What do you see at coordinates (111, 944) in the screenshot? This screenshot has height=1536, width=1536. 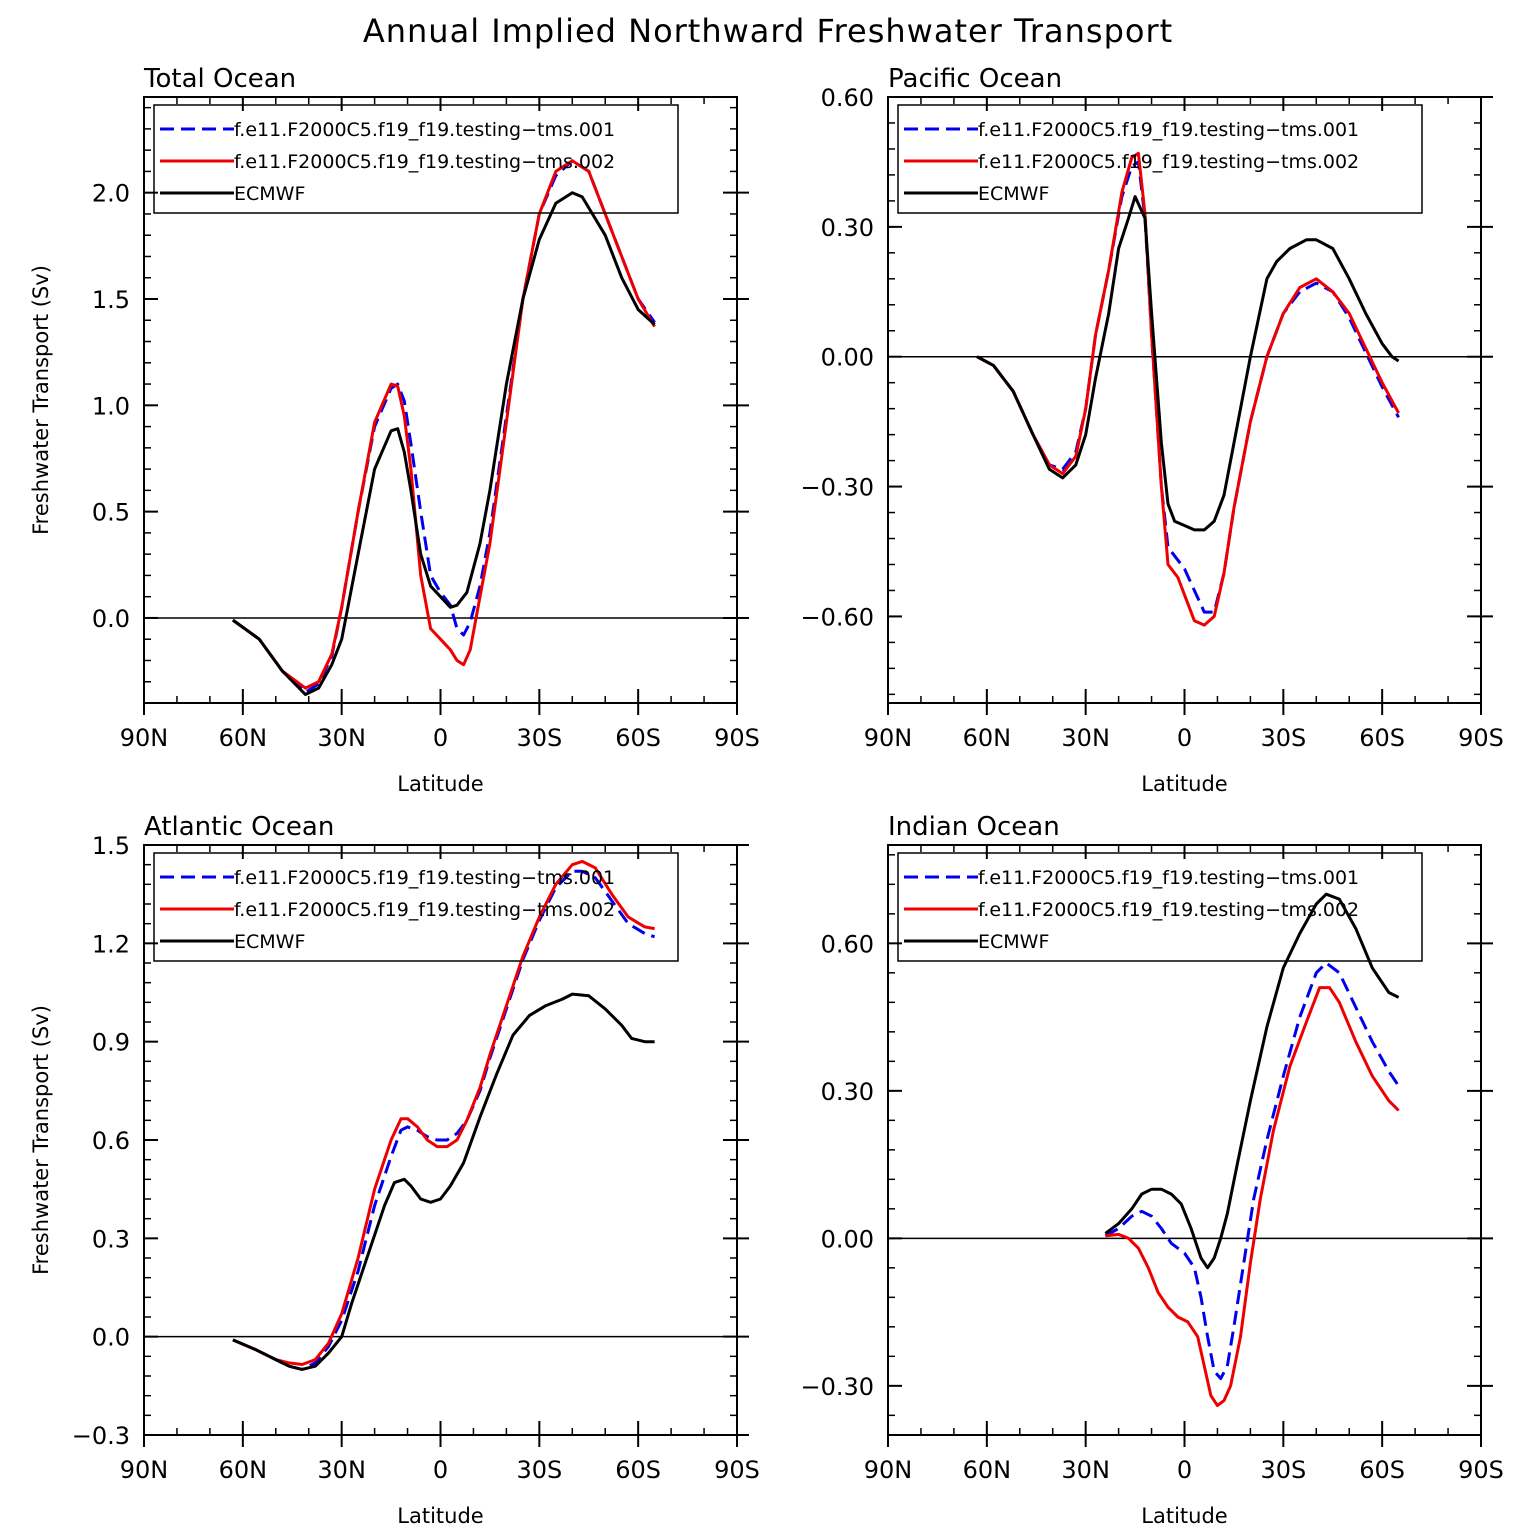 I see `y-tick-label: 1.2` at bounding box center [111, 944].